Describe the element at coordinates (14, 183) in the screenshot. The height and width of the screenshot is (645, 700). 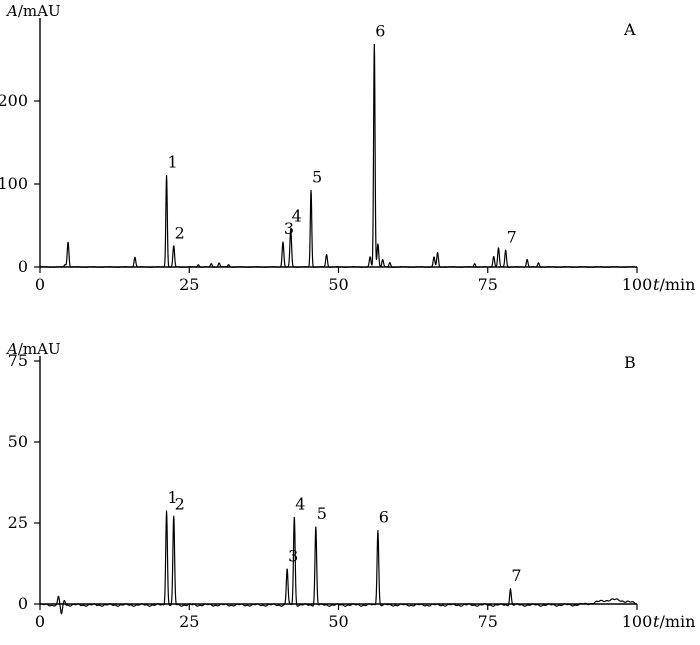
I see `y-tick-label: 100` at that location.